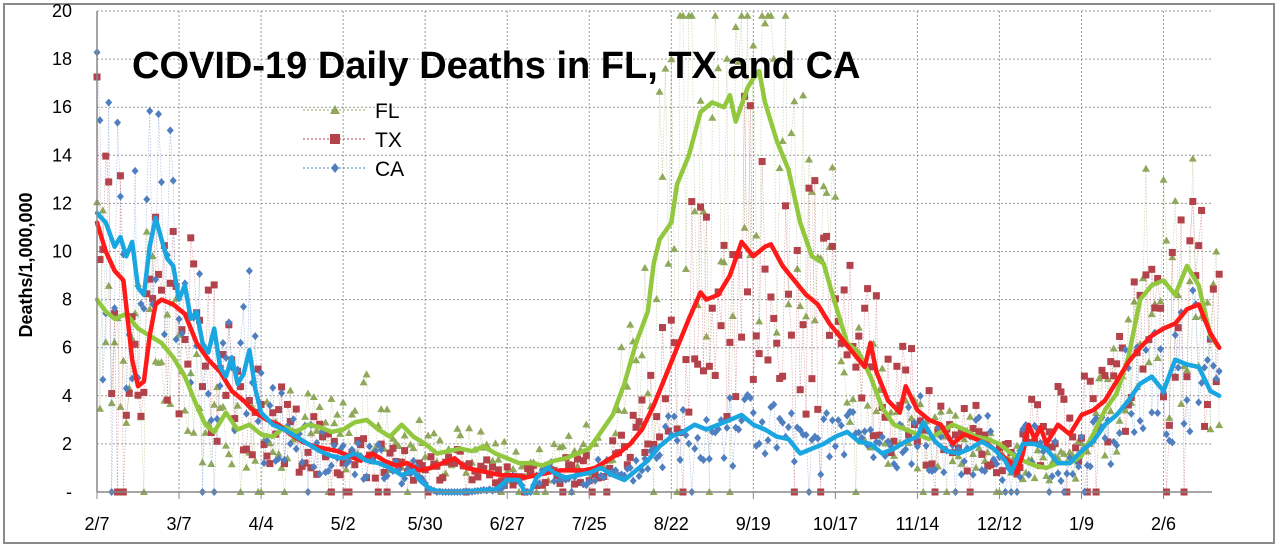 The width and height of the screenshot is (1280, 549). Describe the element at coordinates (96, 524) in the screenshot. I see `x-tick-label: 2/7` at that location.